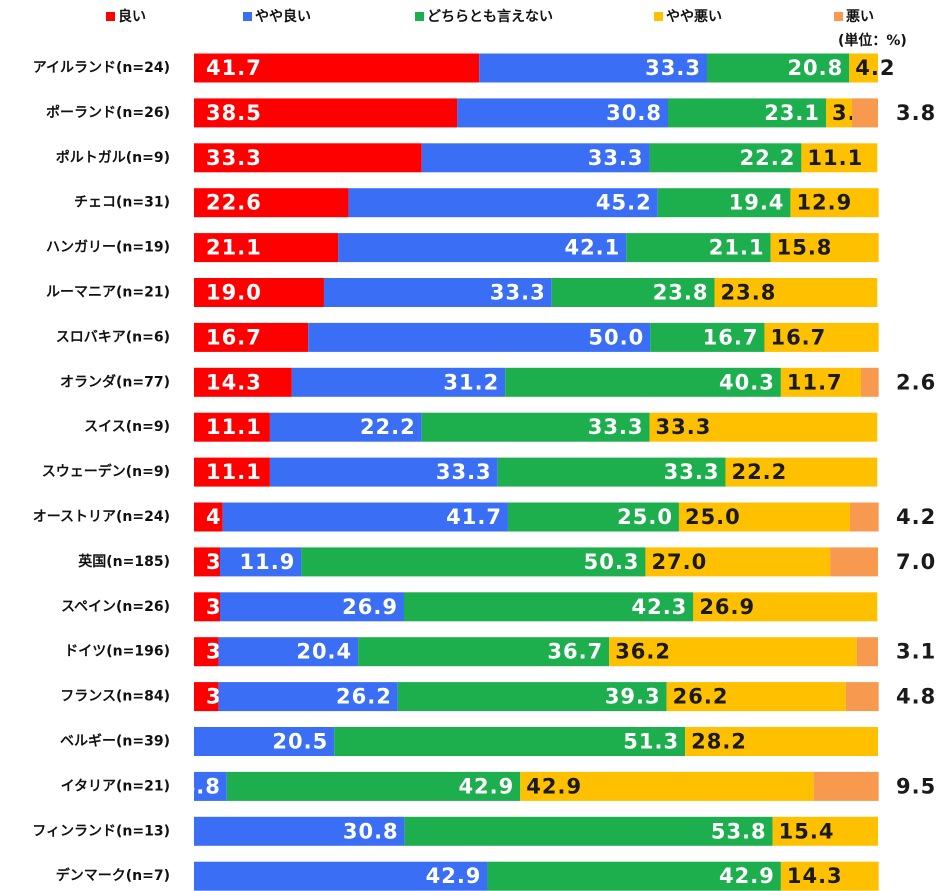 The image size is (947, 891). What do you see at coordinates (113, 337) in the screenshot?
I see `category-label: スロバキア(n=6)` at bounding box center [113, 337].